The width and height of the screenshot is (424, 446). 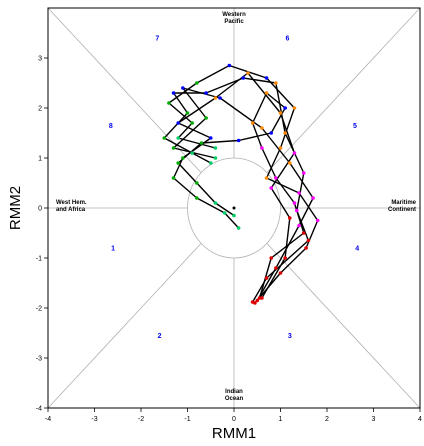 What do you see at coordinates (234, 419) in the screenshot?
I see `x-tick-label: 0` at bounding box center [234, 419].